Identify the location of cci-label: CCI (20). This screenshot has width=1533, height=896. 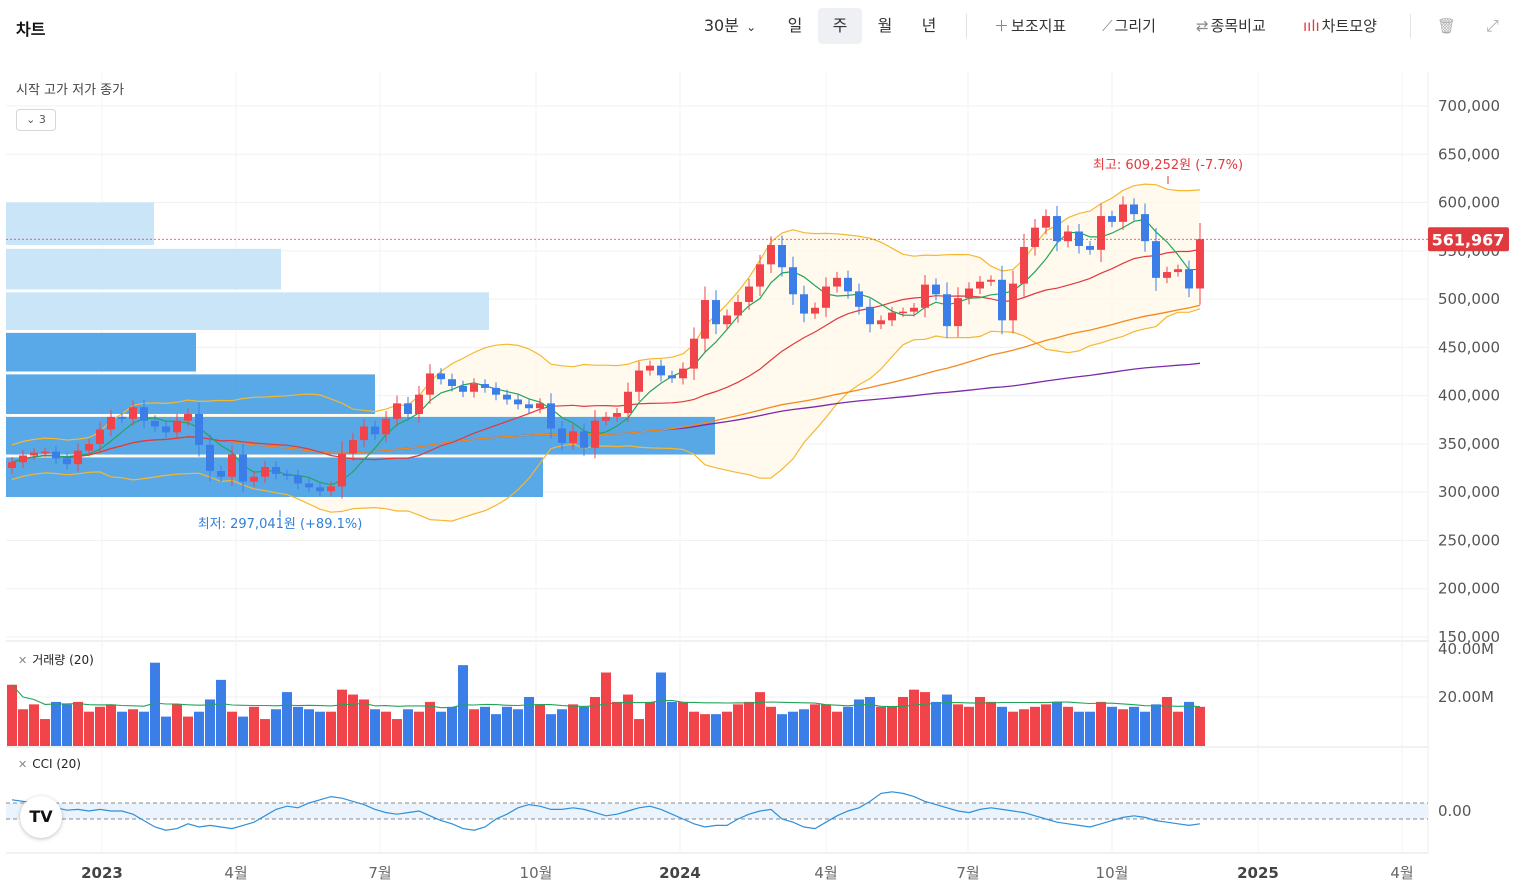
(56, 764).